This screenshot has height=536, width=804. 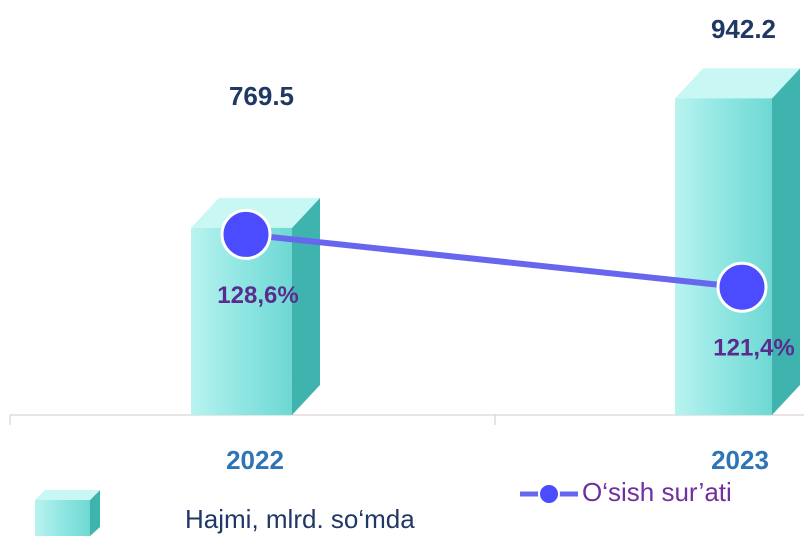 What do you see at coordinates (255, 460) in the screenshot?
I see `x-tick-label: 2022` at bounding box center [255, 460].